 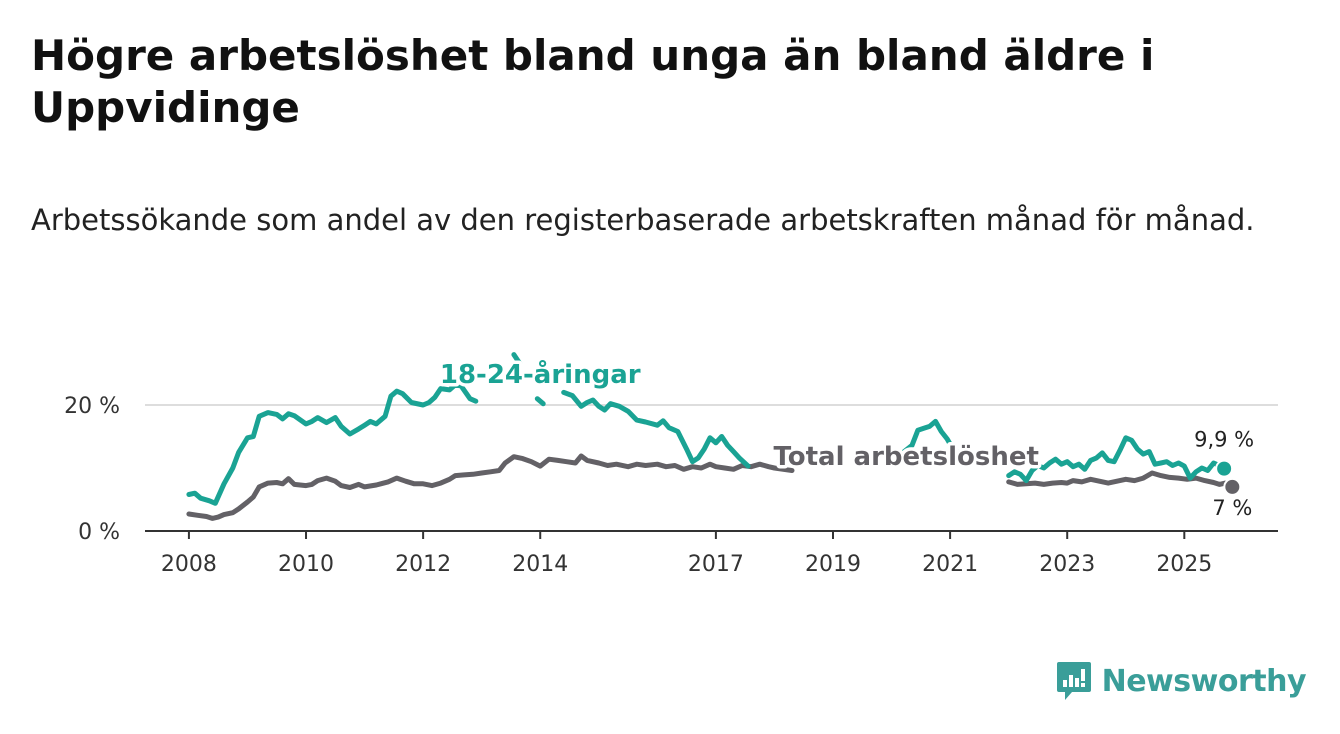 I want to click on x-tick-label: 2019, so click(x=833, y=564).